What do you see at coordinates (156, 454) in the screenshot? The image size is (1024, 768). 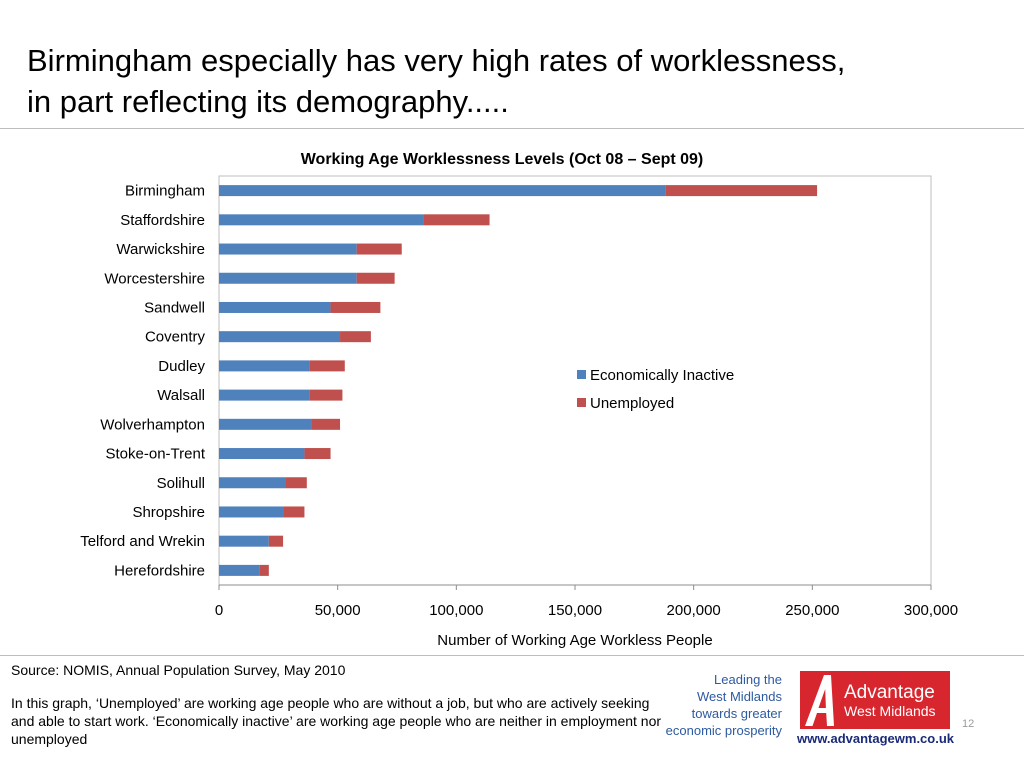 I see `category-label: Stoke-on-Trent` at bounding box center [156, 454].